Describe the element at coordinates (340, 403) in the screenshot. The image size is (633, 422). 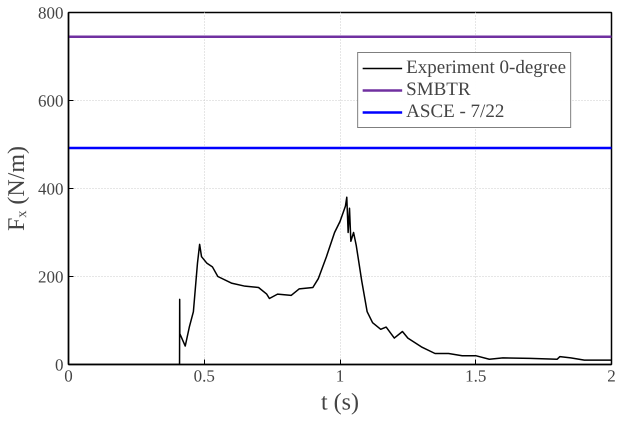
I see `x-axis-title: t (s)` at that location.